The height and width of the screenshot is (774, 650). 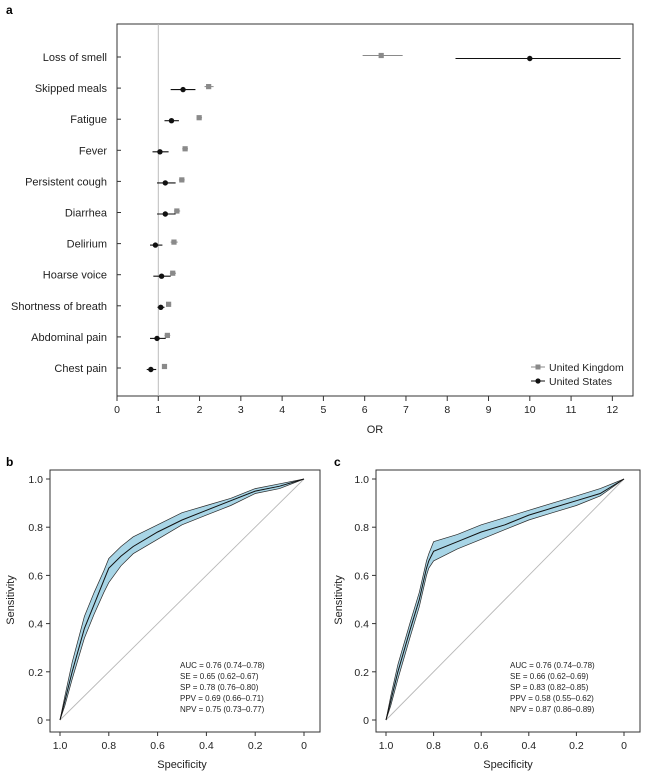 I want to click on stat-npv: NPV = 0.87 (0.86–0.89), so click(x=552, y=709).